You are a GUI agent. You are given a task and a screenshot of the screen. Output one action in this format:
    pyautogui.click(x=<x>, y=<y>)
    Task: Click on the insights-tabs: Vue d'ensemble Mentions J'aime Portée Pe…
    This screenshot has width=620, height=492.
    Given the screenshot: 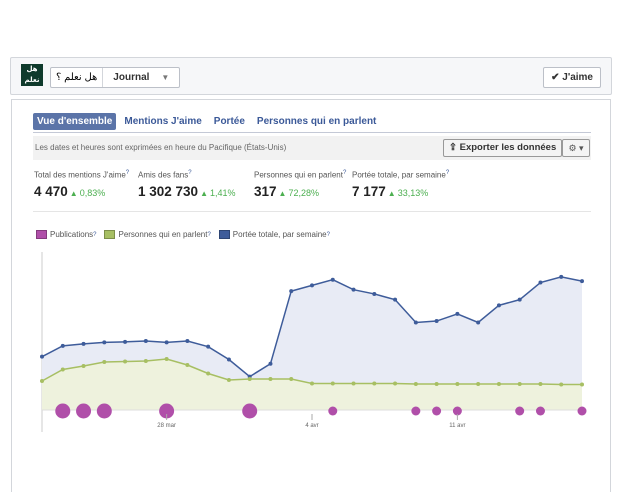 What is the action you would take?
    pyautogui.click(x=208, y=121)
    